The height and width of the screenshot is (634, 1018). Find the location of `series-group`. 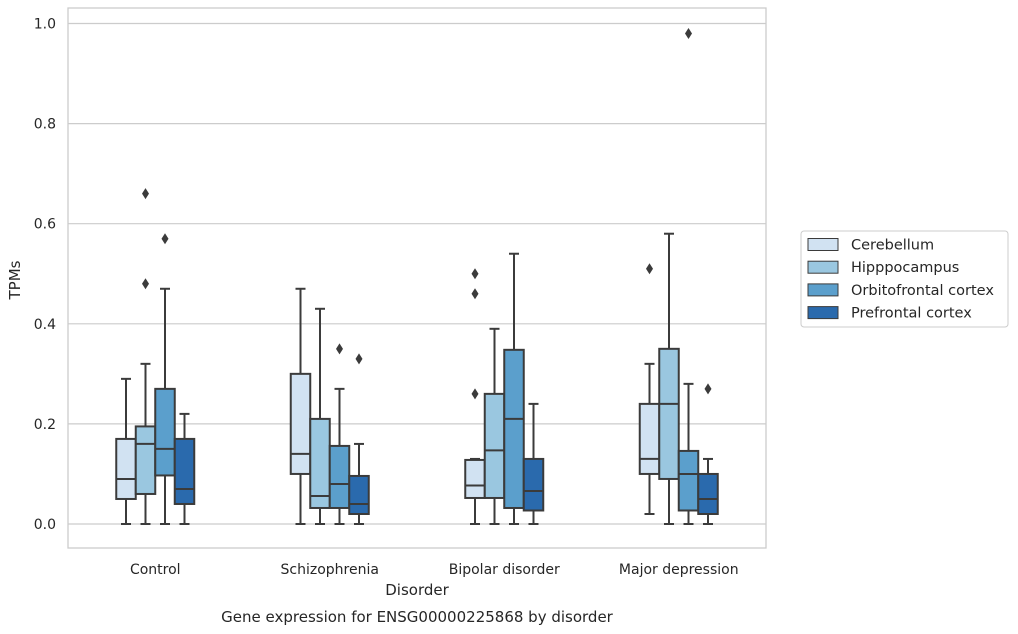

series-group is located at coordinates (446, 439).